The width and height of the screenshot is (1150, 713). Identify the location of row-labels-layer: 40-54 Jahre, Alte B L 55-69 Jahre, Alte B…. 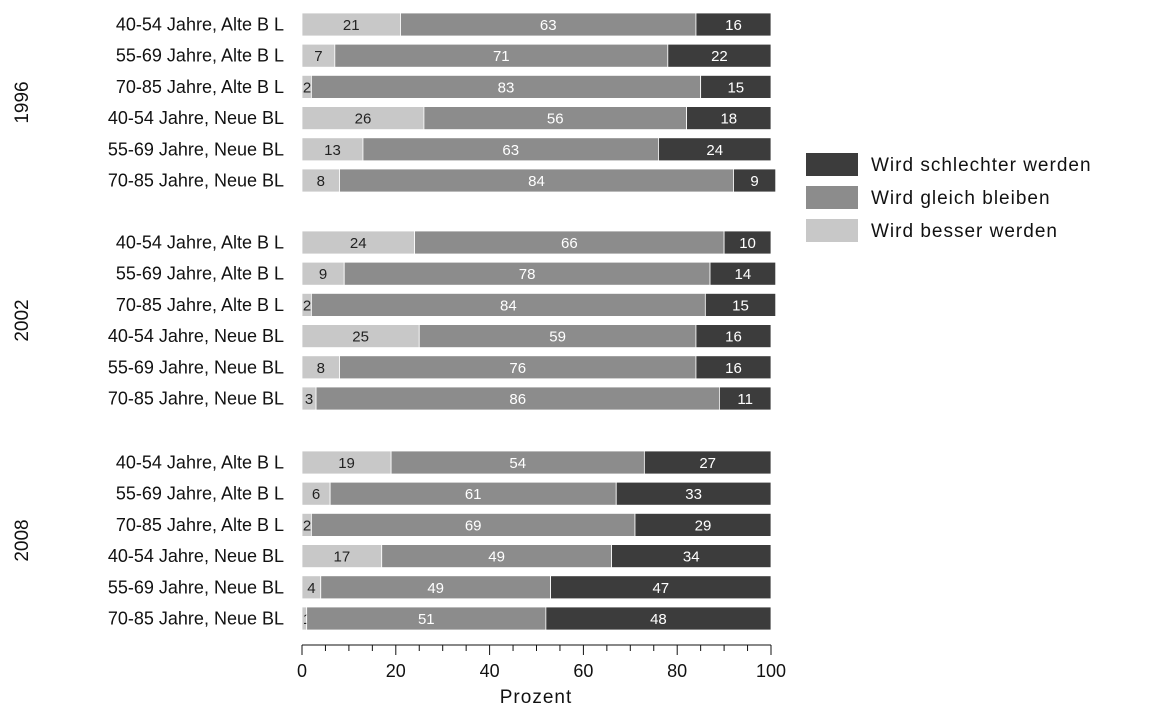
(196, 322).